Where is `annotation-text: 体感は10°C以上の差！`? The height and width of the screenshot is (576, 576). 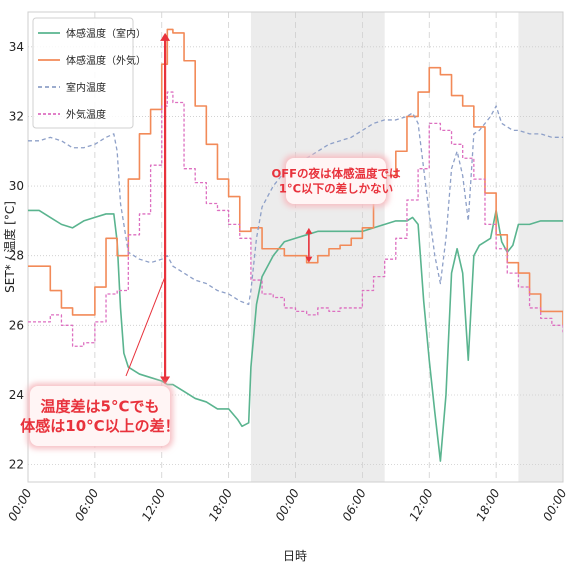
annotation-text: 体感は10°C以上の差！ is located at coordinates (99, 426).